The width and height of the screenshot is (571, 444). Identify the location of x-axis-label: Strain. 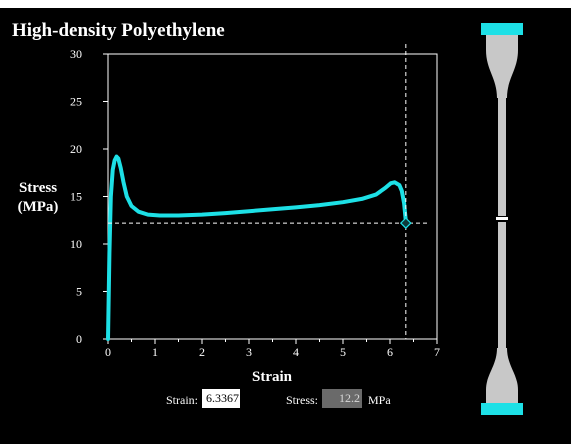
(271, 377).